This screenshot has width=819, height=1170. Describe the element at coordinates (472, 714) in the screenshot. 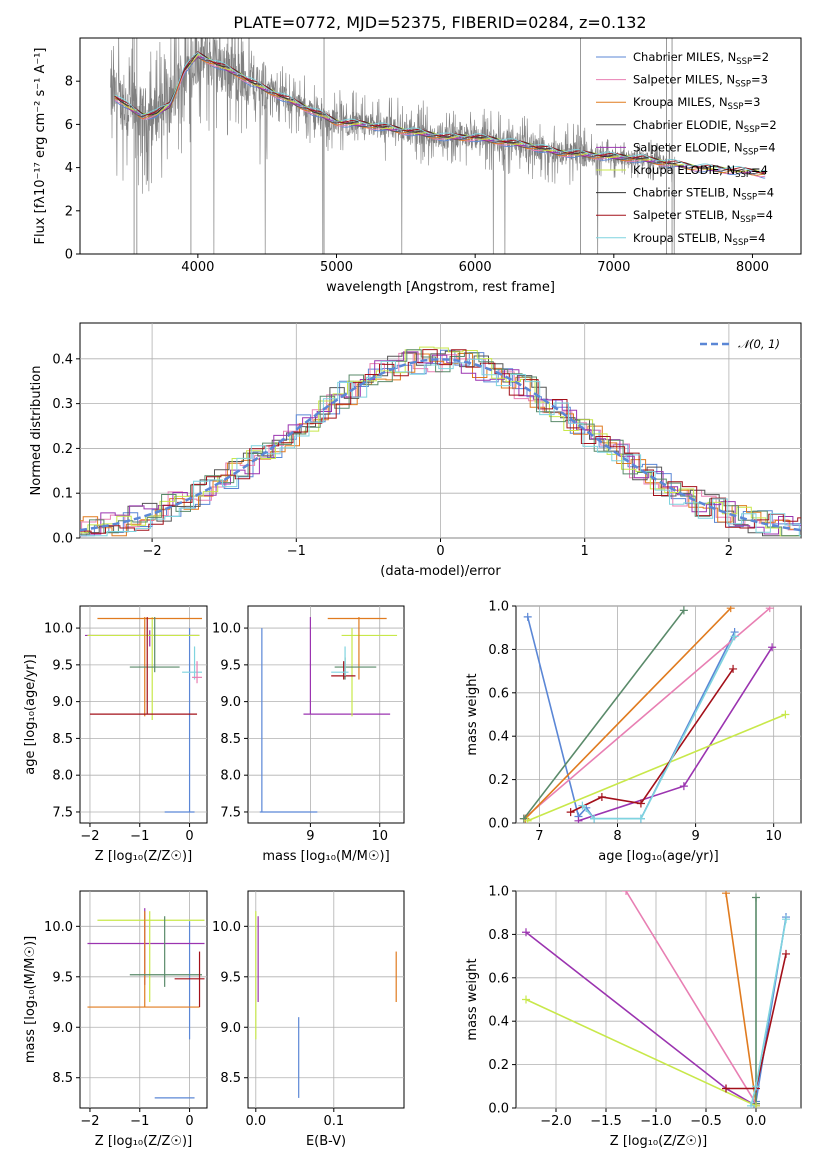

I see `weight-age-ylabel: mass weight` at that location.